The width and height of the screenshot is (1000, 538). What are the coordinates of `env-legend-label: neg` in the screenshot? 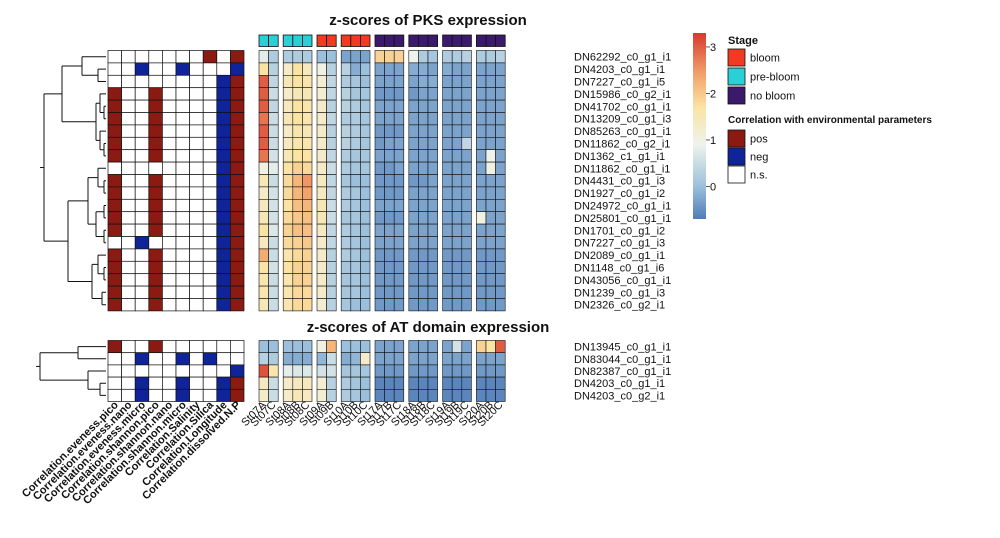 It's located at (759, 158).